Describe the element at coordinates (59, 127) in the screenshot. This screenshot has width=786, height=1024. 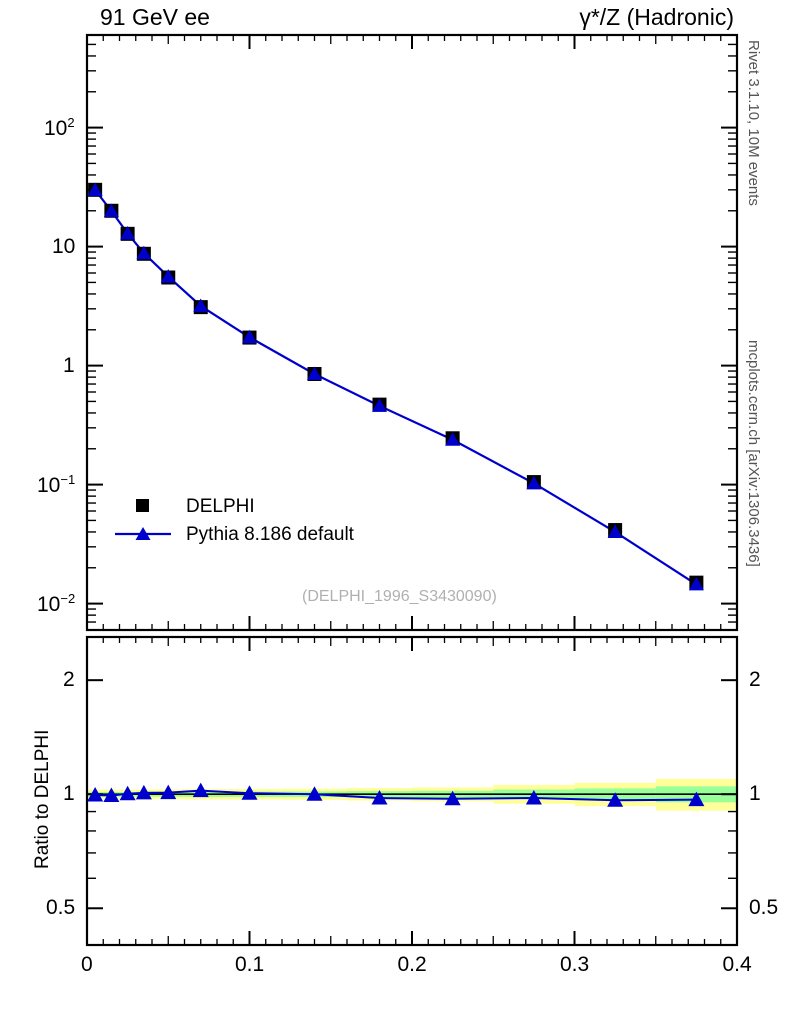
I see `main-ytick-label: 10²` at that location.